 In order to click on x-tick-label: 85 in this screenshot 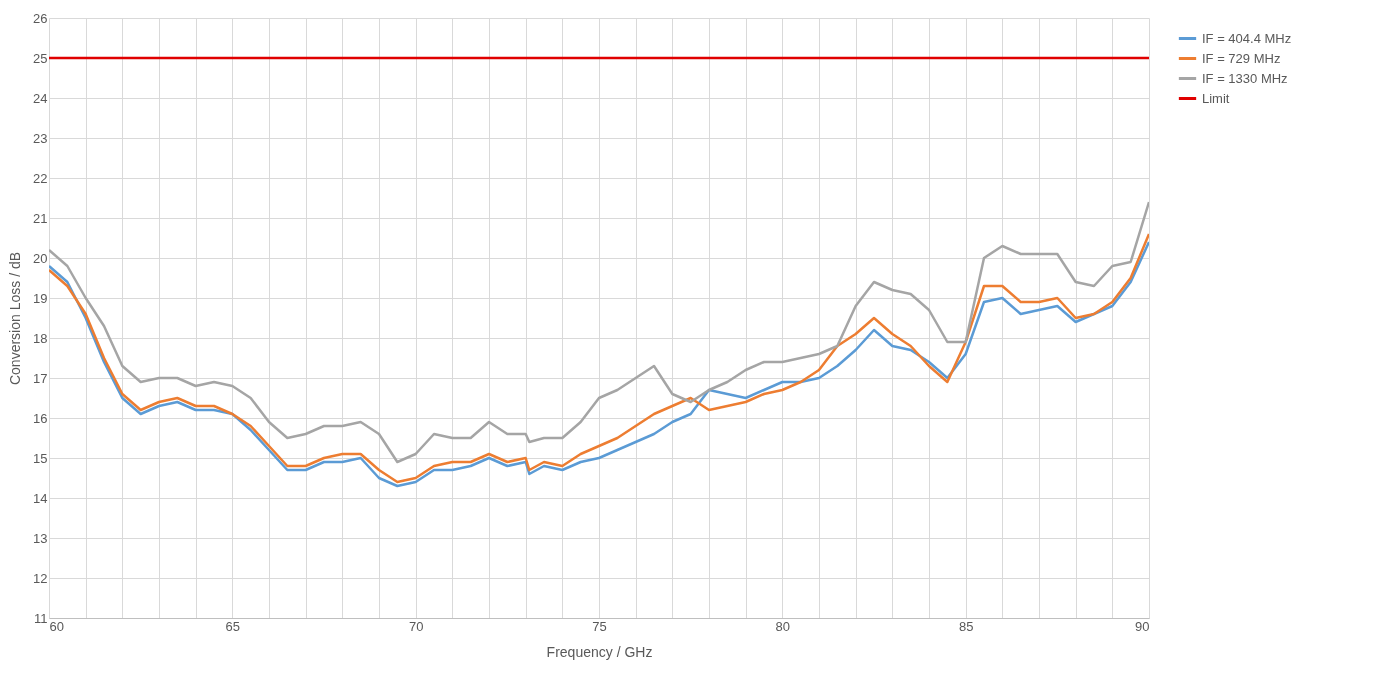, I will do `click(966, 626)`.